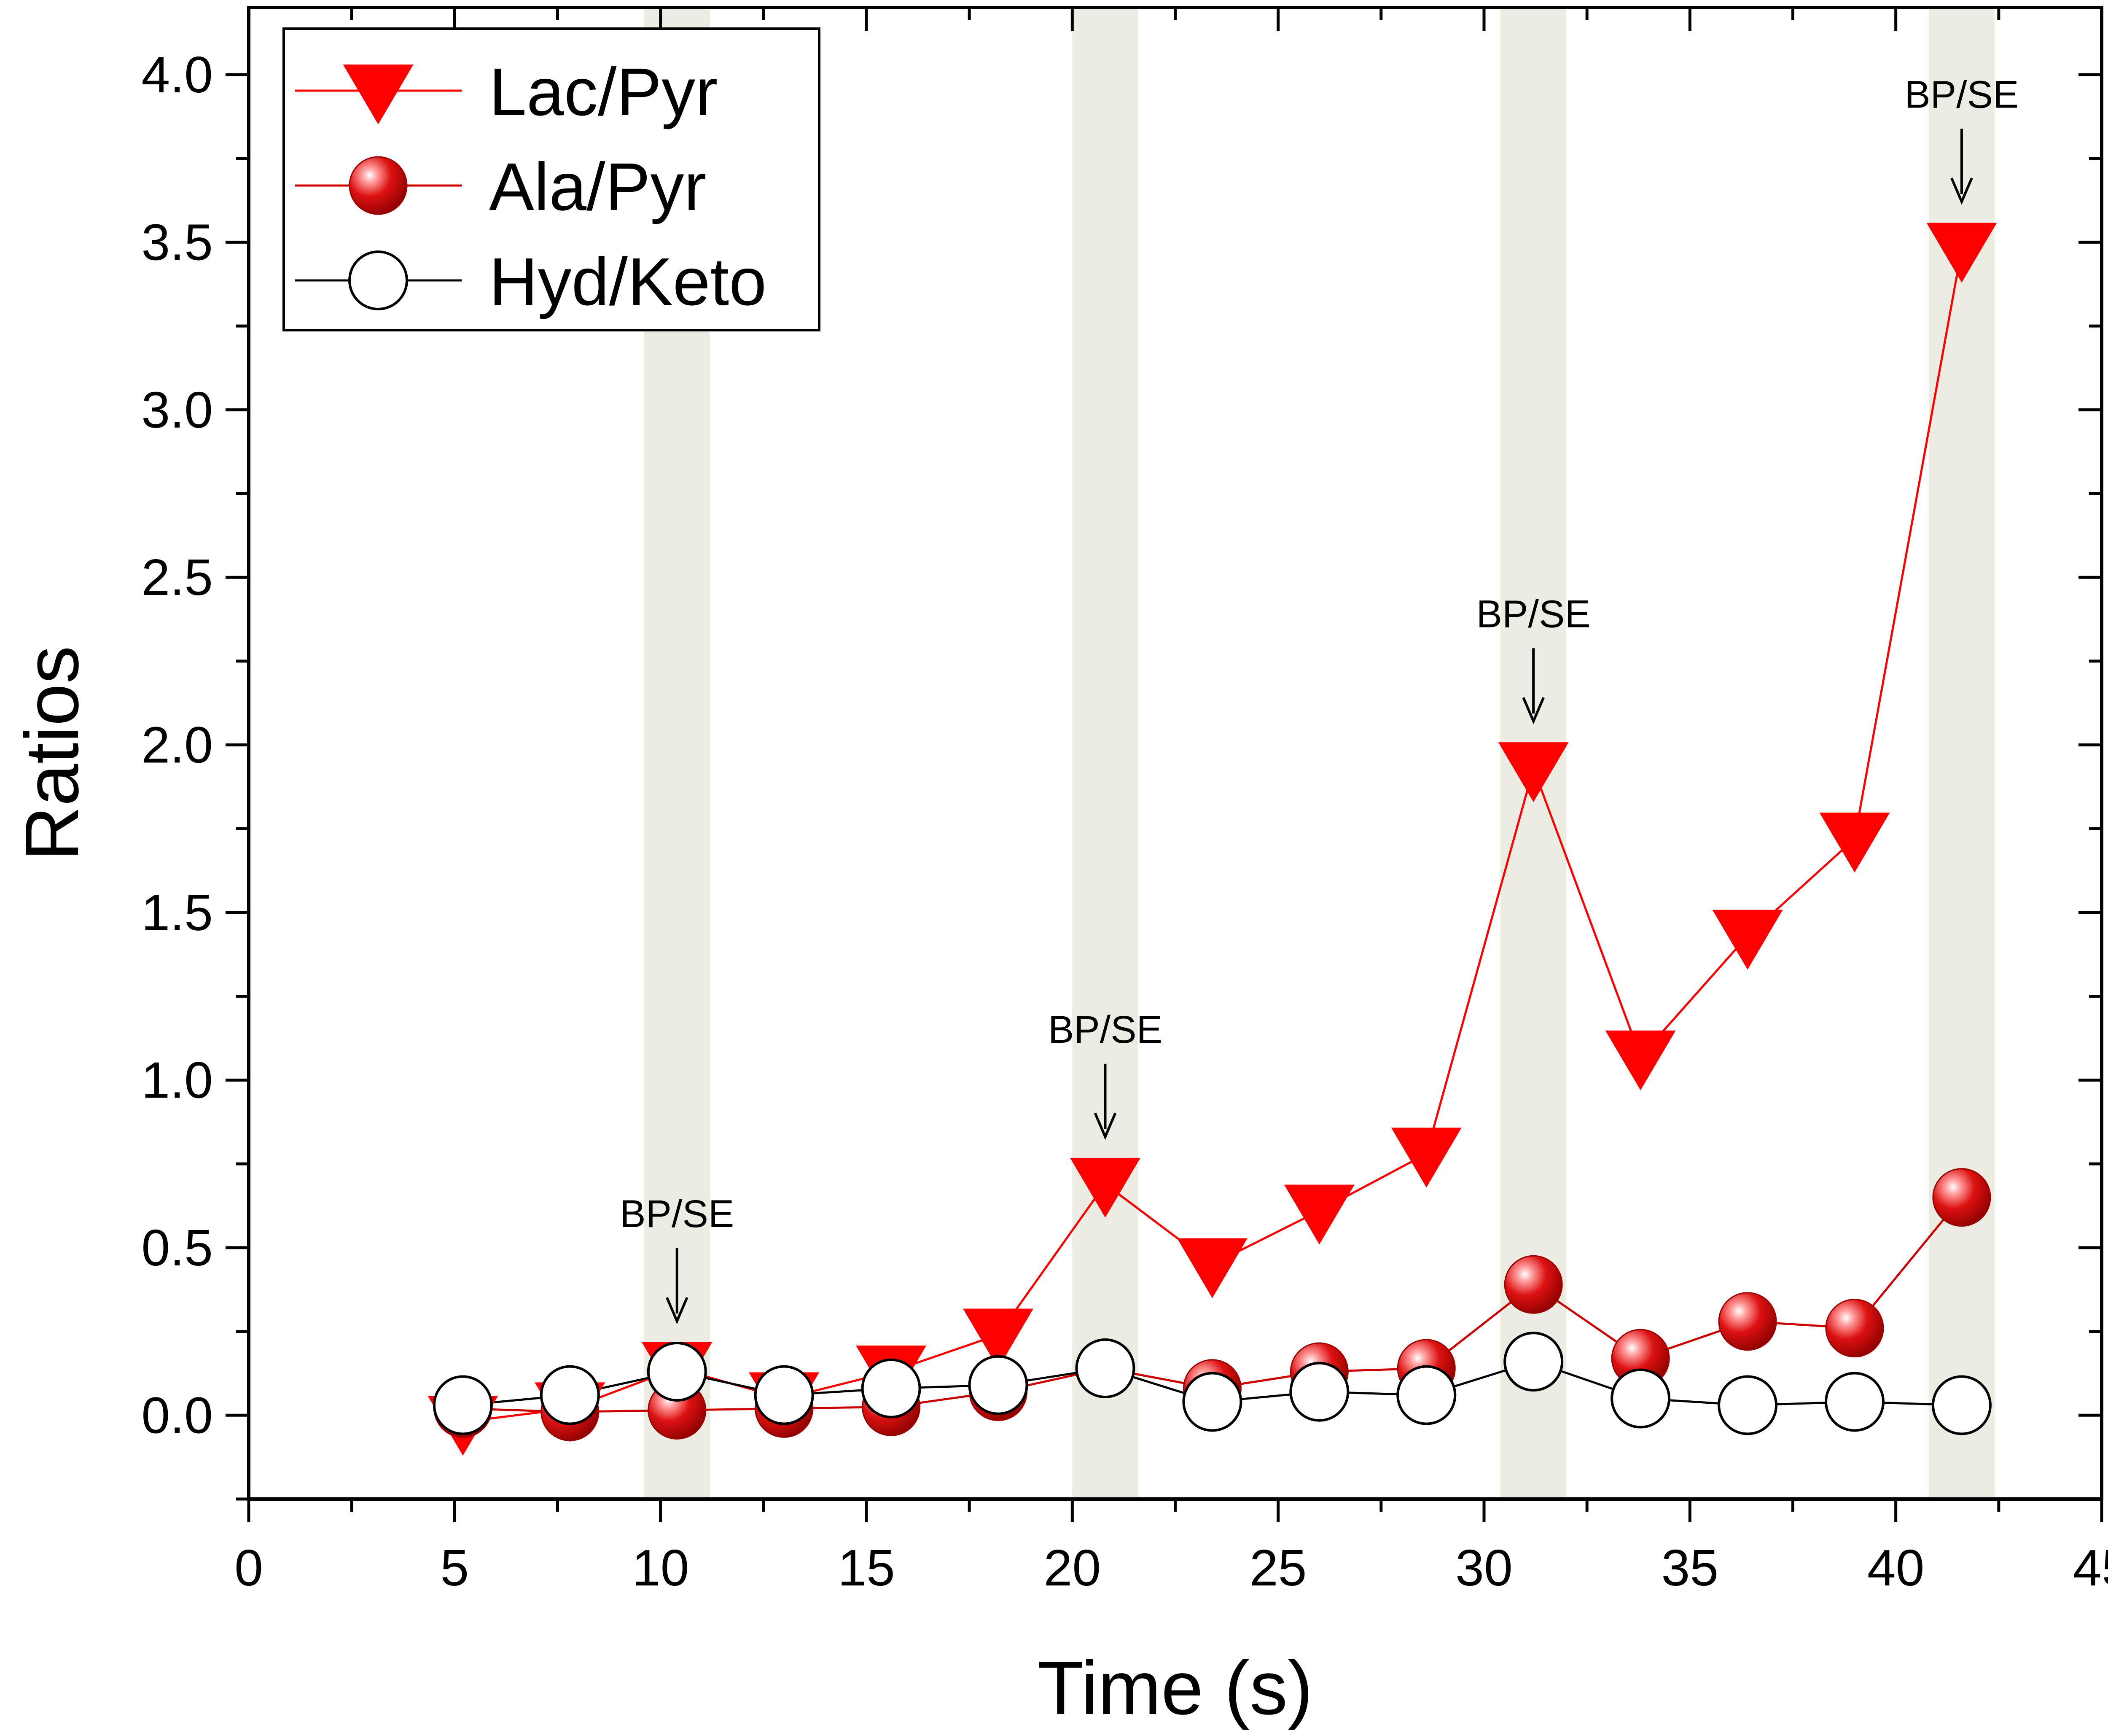  I want to click on y-tick-label: 0.0, so click(177, 1415).